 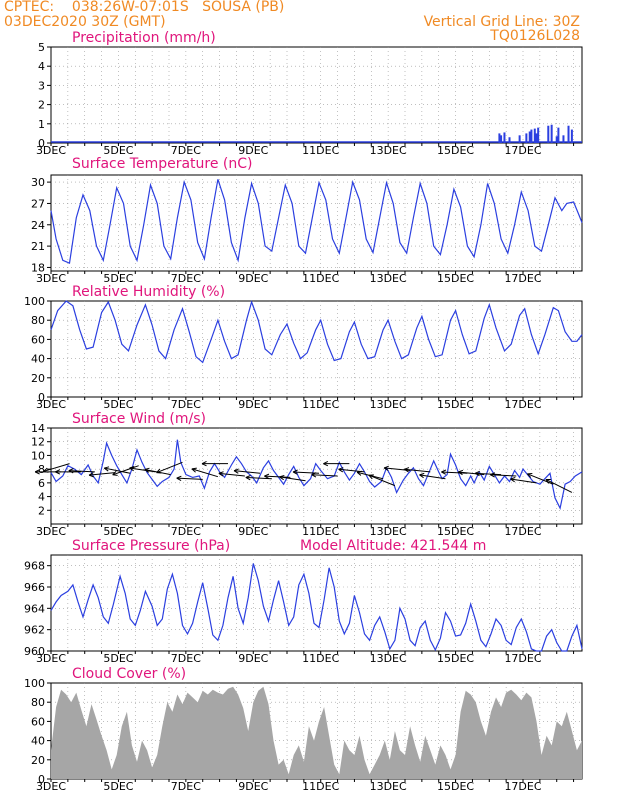 I want to click on panel-4-series-line, so click(x=316, y=475).